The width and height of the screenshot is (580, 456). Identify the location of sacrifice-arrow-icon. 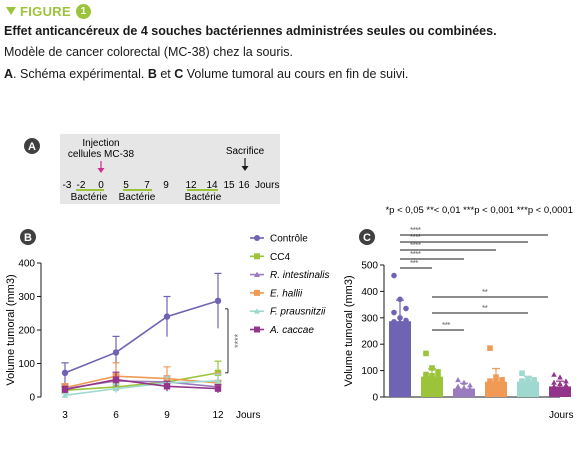
(245, 168).